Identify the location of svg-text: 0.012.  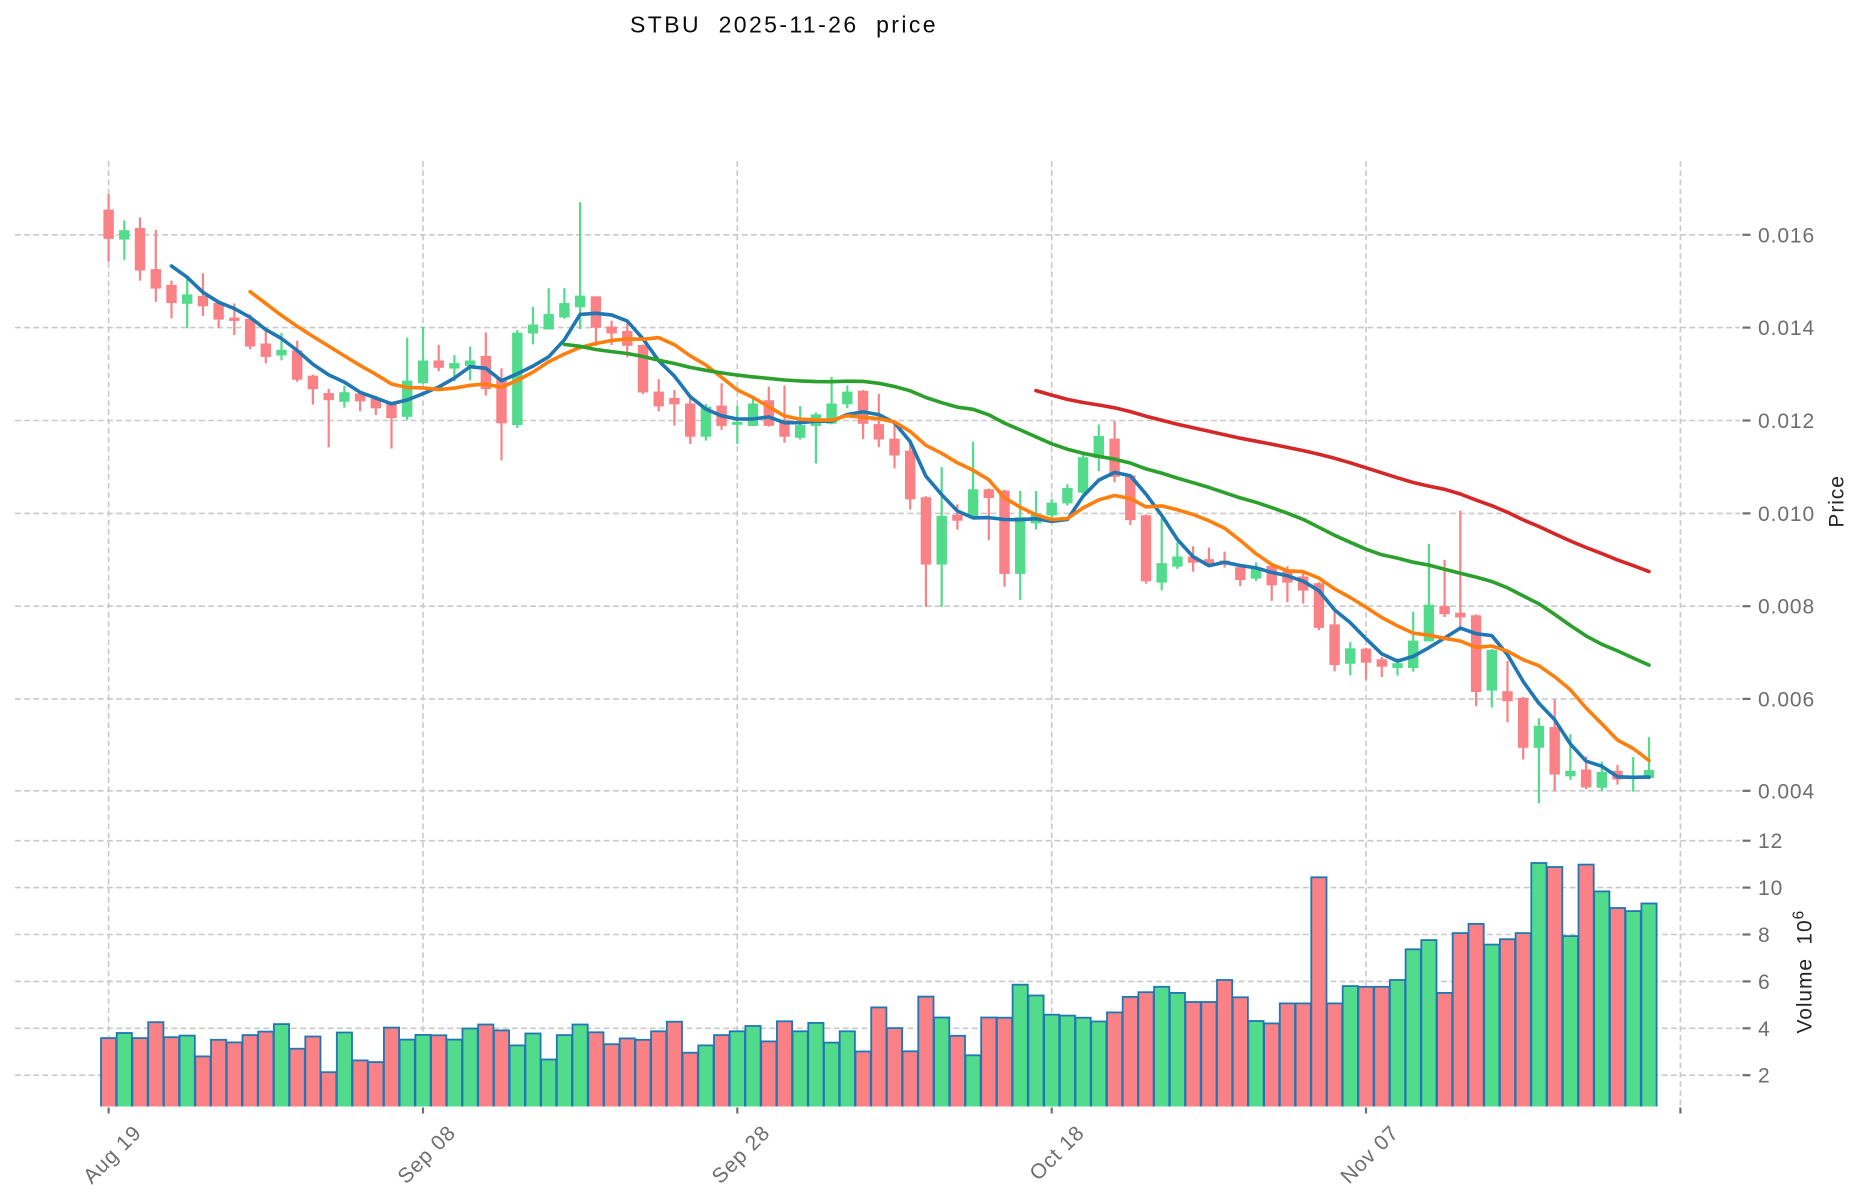
(1786, 421).